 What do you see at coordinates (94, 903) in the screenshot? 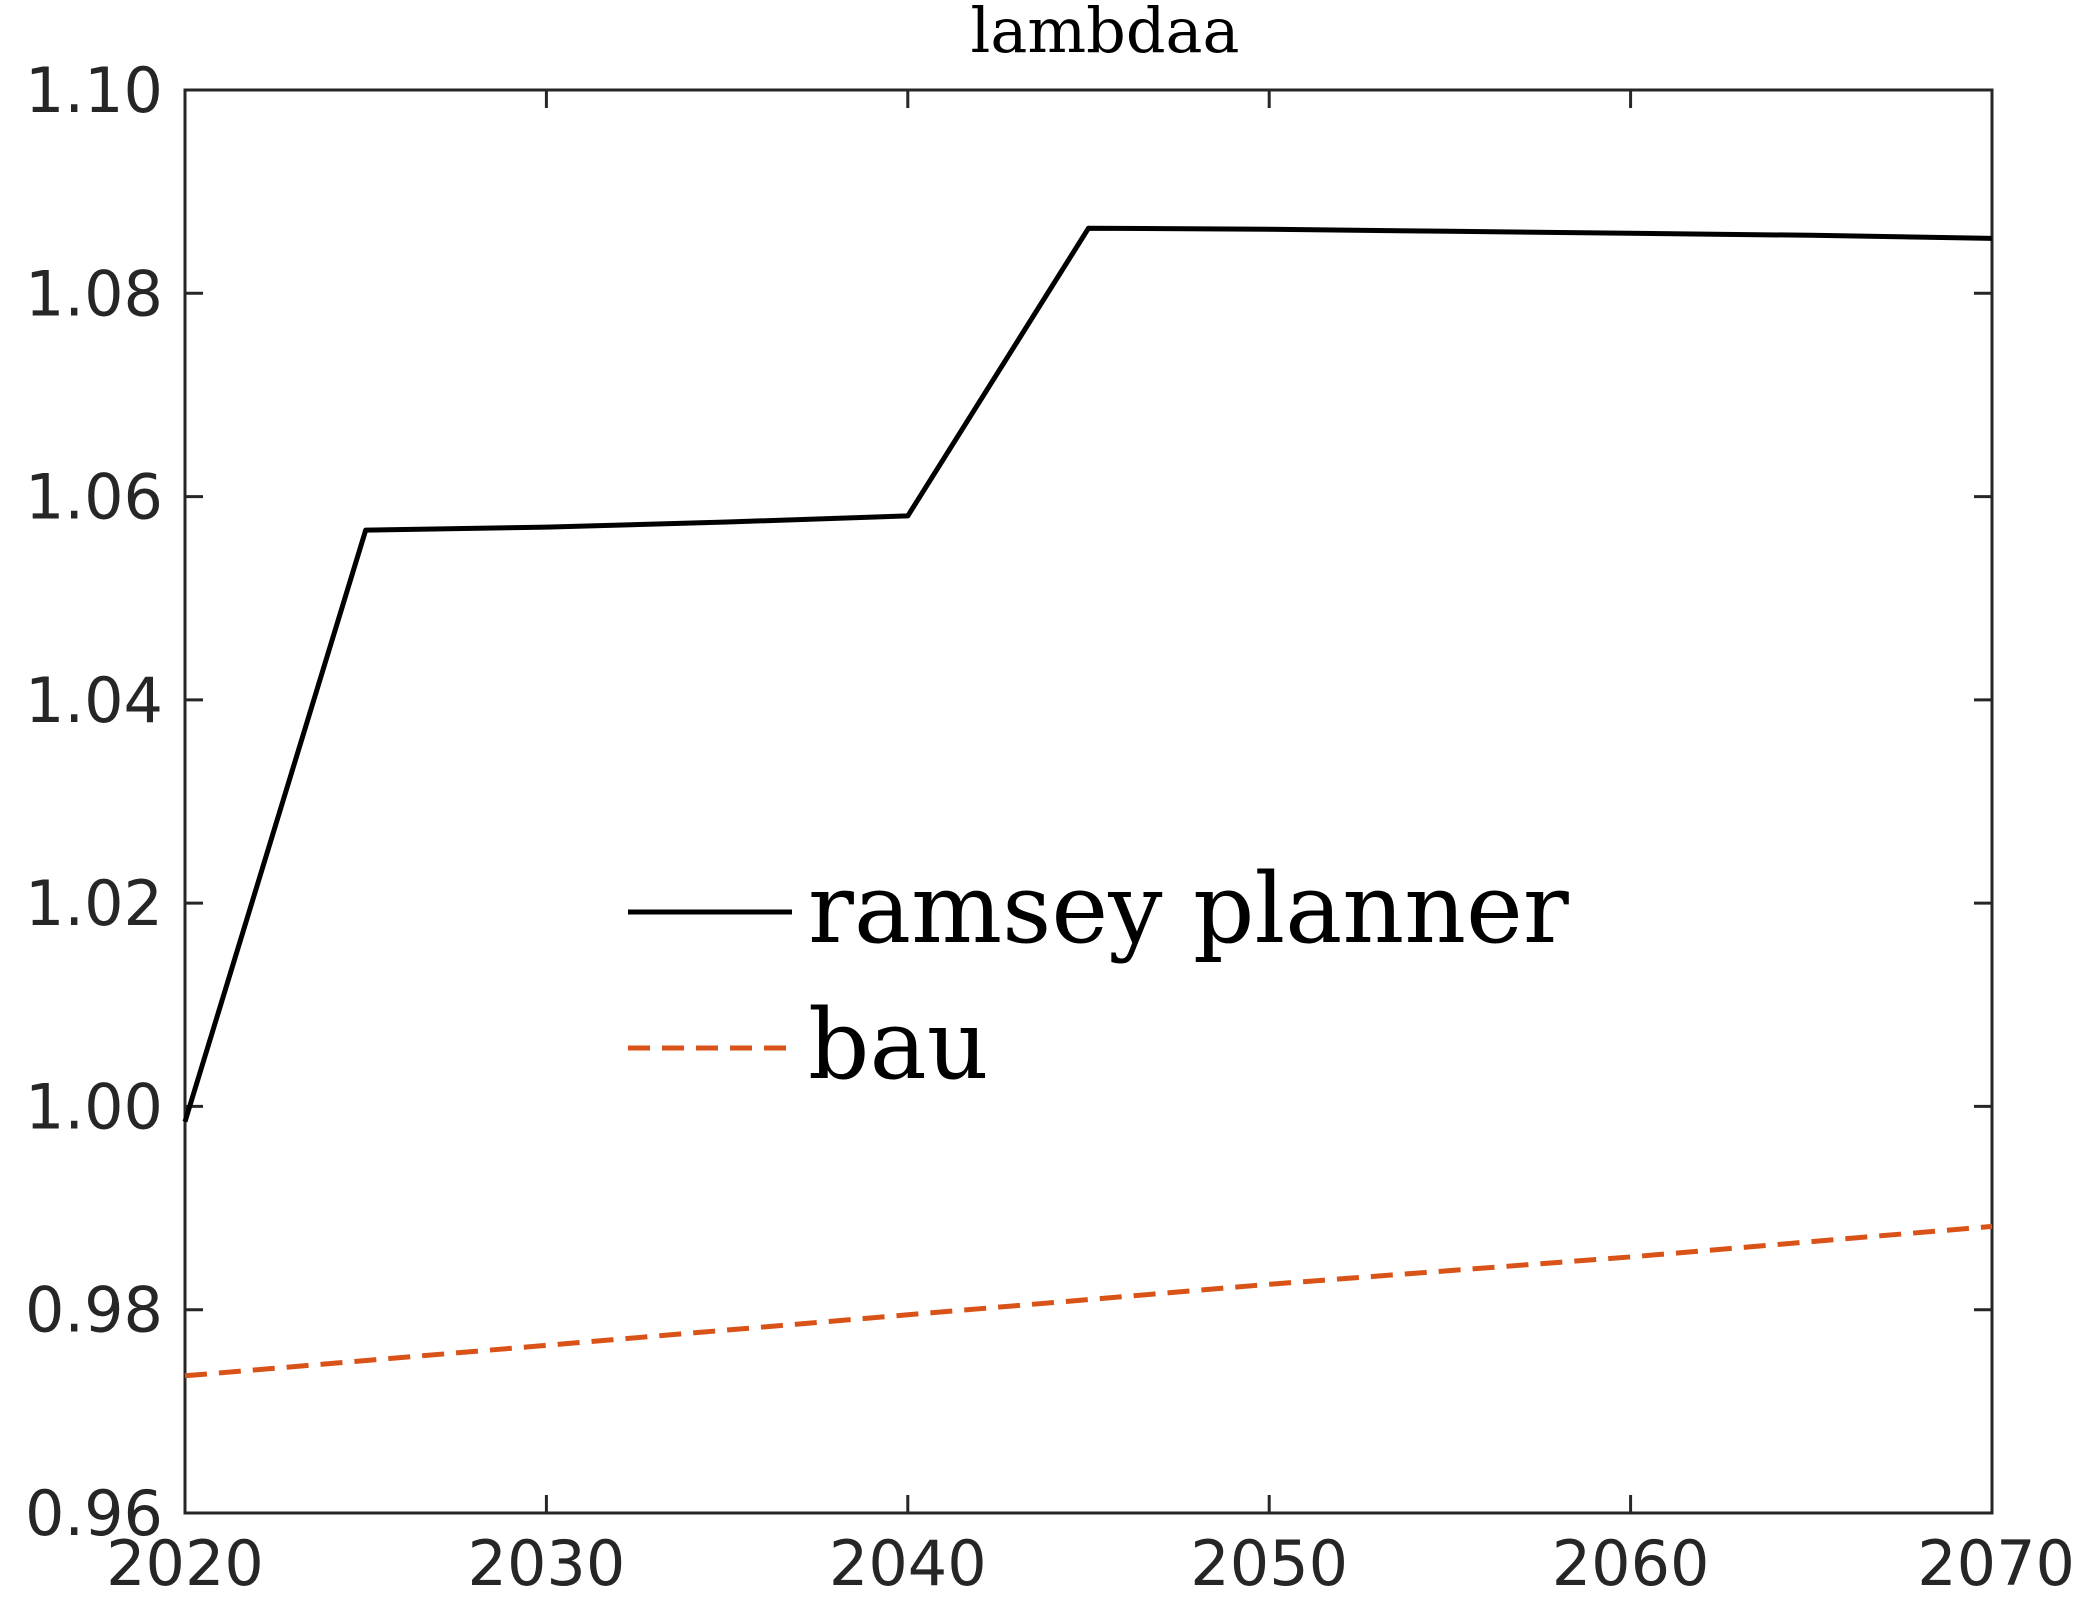
I see `y-tick-label: 1.02` at bounding box center [94, 903].